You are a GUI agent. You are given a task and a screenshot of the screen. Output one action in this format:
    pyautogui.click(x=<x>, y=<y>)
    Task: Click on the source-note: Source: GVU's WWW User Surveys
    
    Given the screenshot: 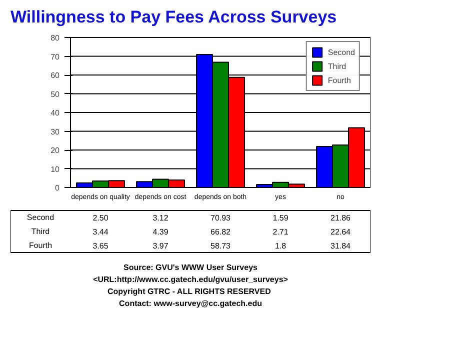 What is the action you would take?
    pyautogui.click(x=191, y=267)
    